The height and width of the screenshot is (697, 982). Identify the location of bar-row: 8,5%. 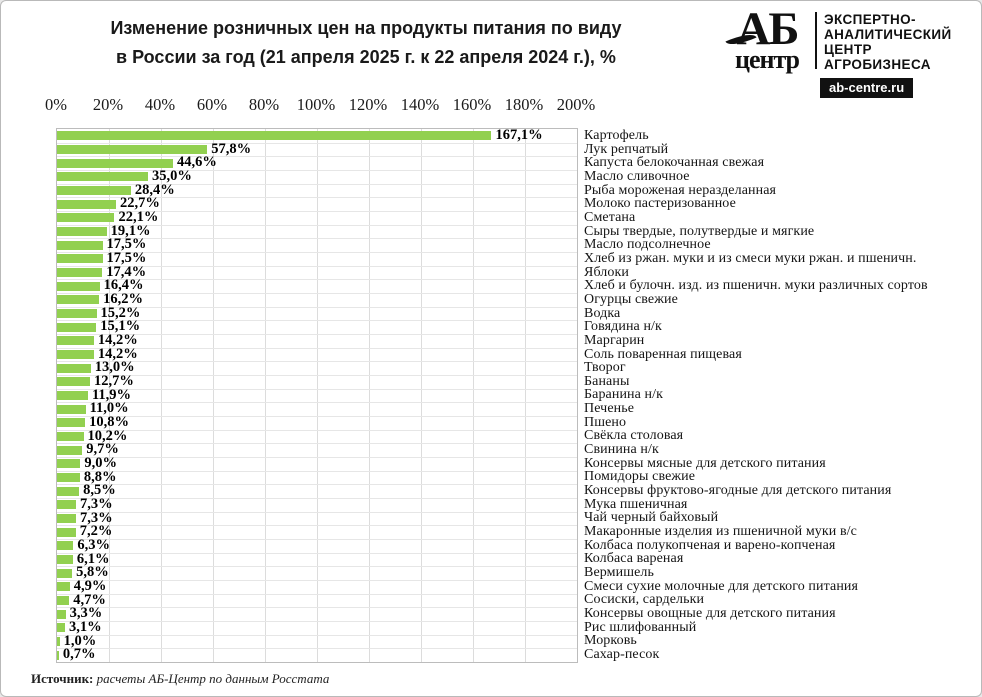
(317, 490).